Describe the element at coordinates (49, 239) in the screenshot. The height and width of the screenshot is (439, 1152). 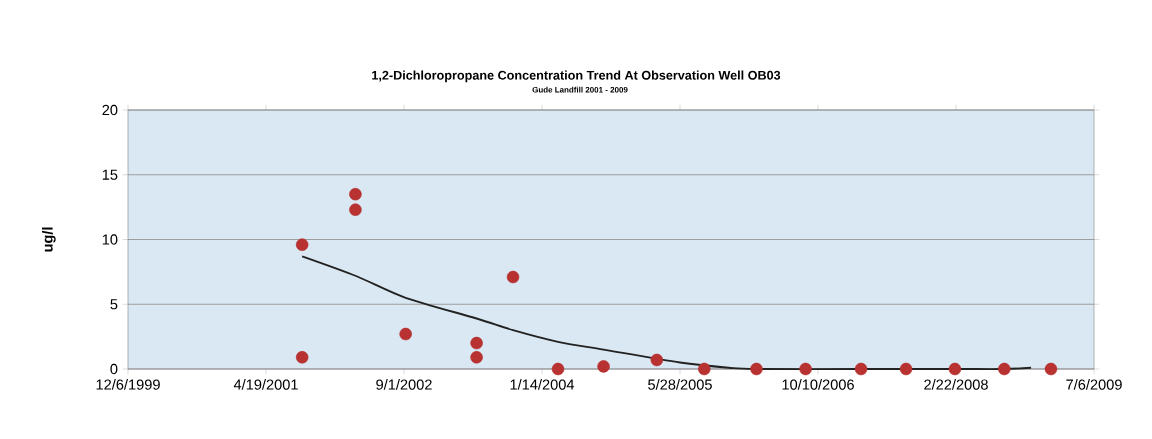
I see `y-axis-title: ug/l` at that location.